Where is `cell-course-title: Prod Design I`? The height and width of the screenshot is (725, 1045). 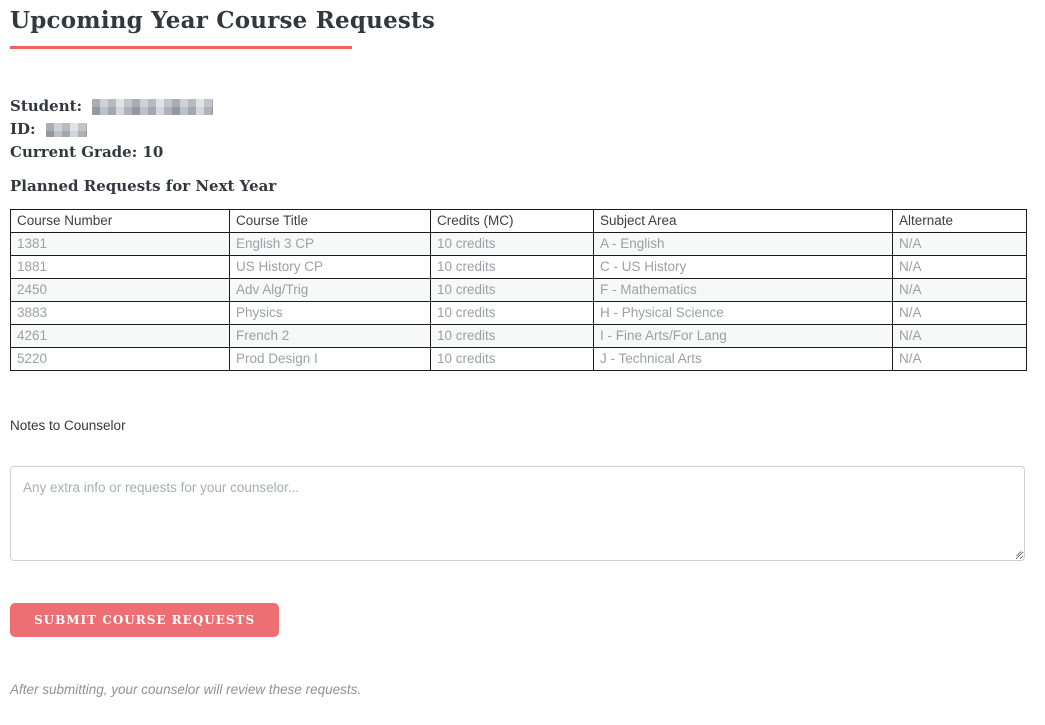
cell-course-title: Prod Design I is located at coordinates (330, 359).